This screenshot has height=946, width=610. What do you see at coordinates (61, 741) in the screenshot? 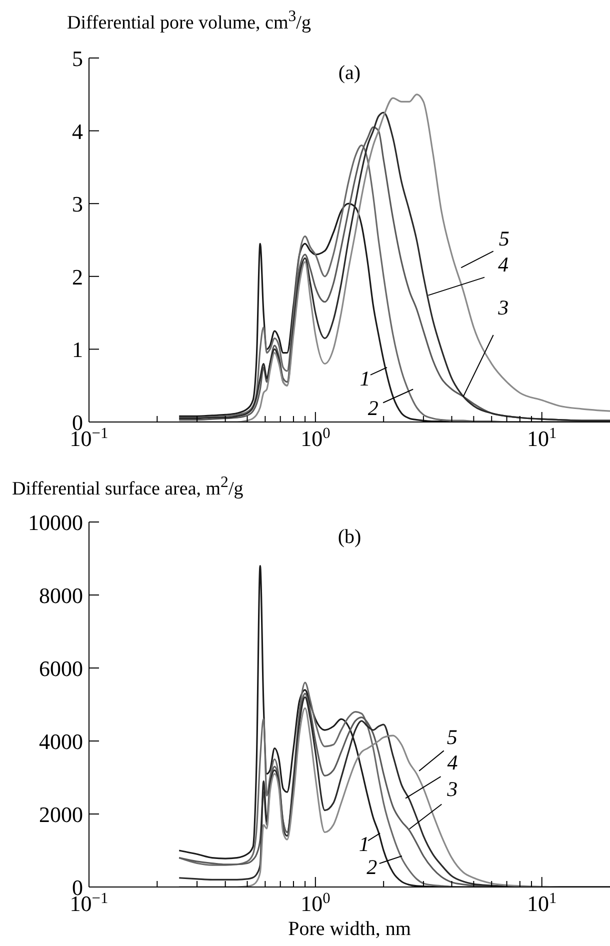
I see `y-tick-label: 4000` at bounding box center [61, 741].